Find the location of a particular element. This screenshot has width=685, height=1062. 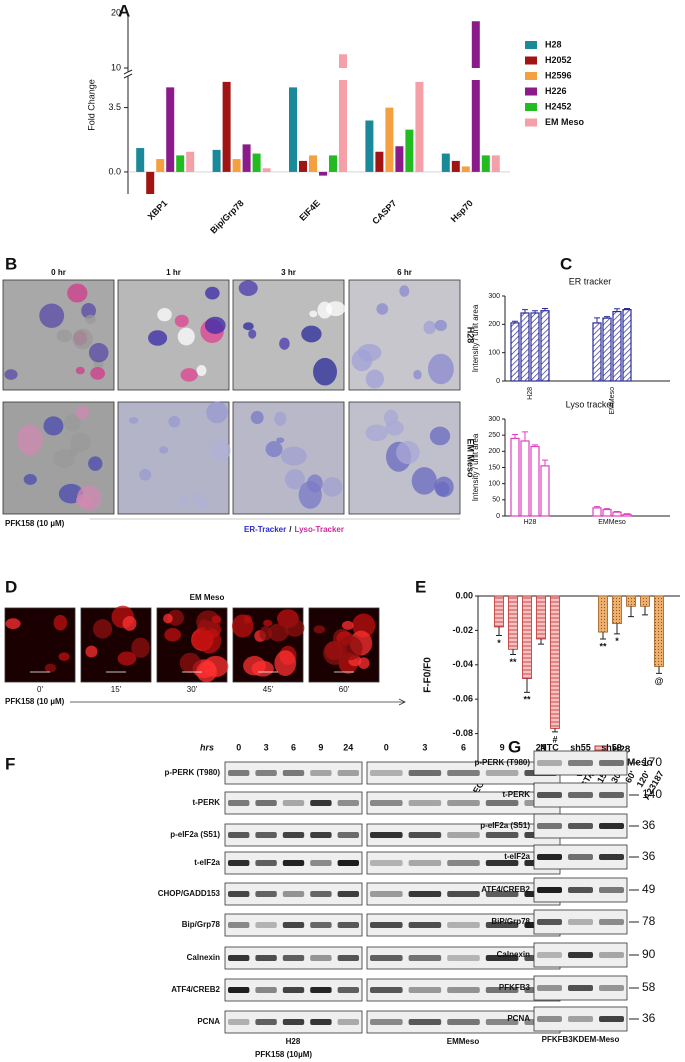

blot-frame is located at coordinates (293, 894).